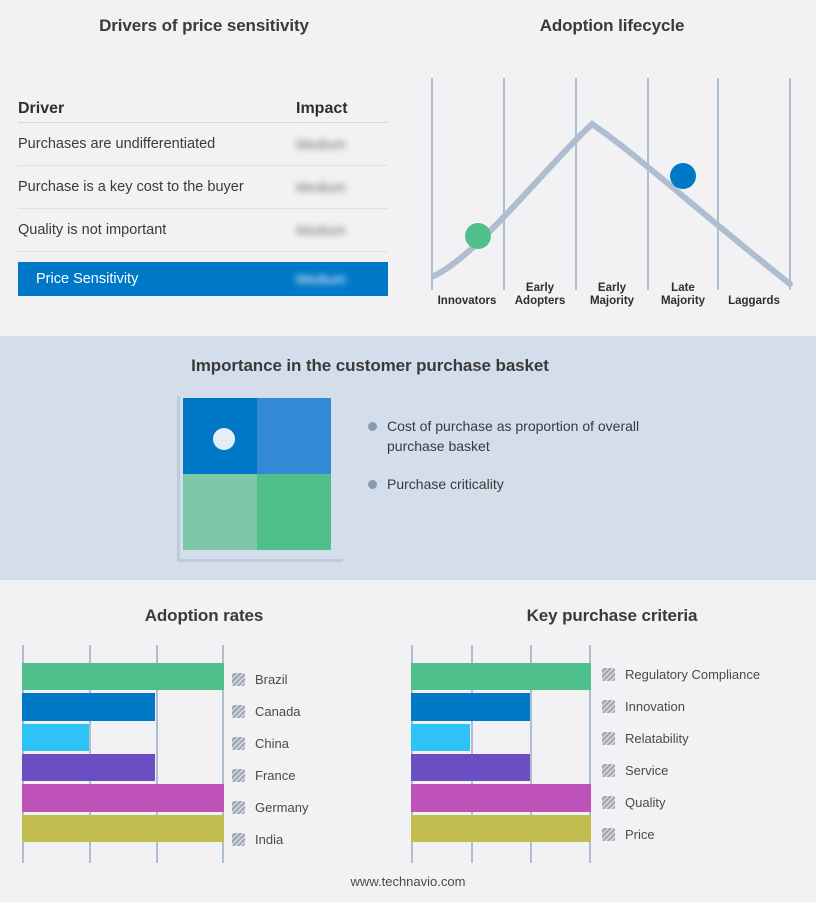  Describe the element at coordinates (612, 615) in the screenshot. I see `key-purchase-criteria-panel-title: Key purchase criteria` at that location.